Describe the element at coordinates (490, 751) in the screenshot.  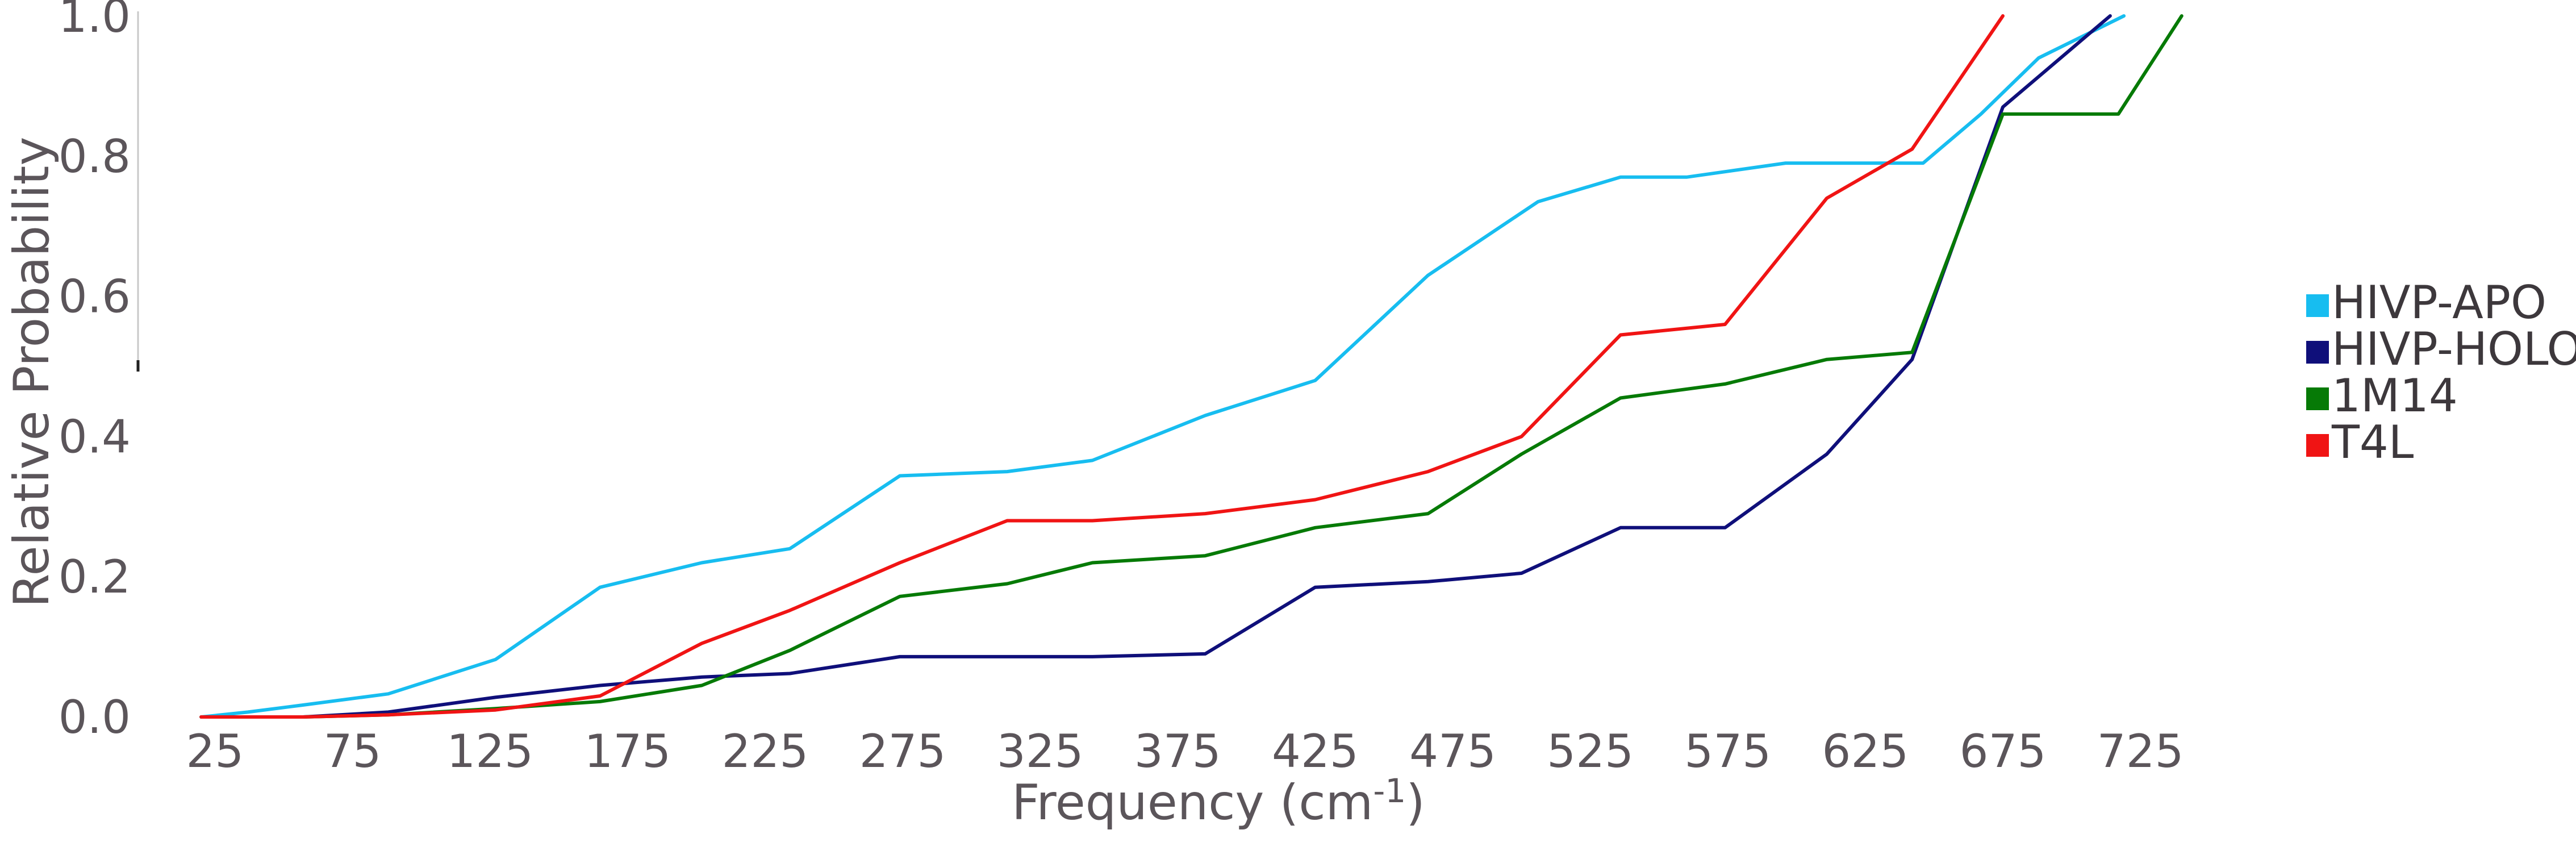
I see `x-tick-label: 125` at that location.